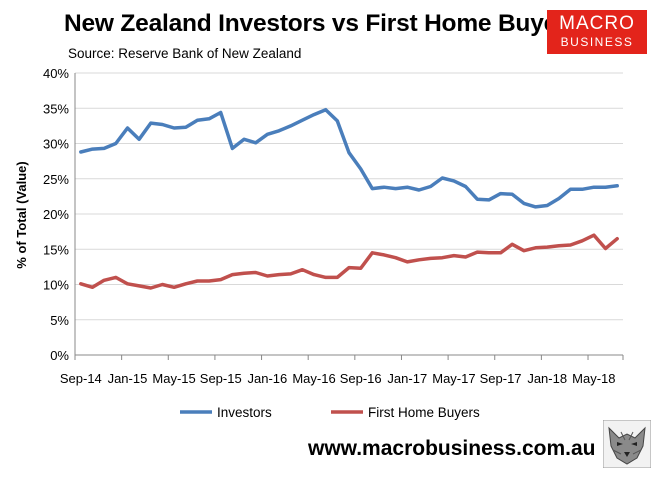 This screenshot has width=660, height=478. I want to click on macrobusiness-logo: MACRO BUSINESS, so click(597, 32).